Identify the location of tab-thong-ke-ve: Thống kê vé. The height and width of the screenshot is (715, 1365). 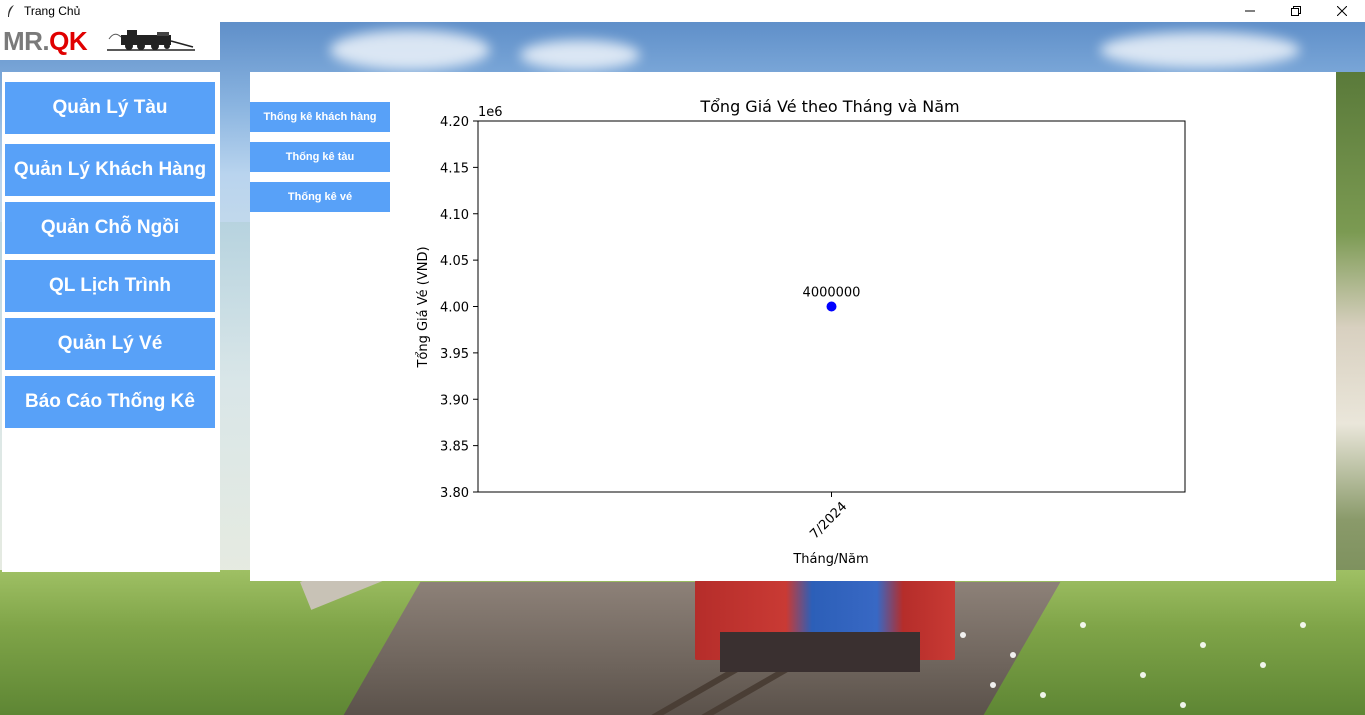
(320, 197).